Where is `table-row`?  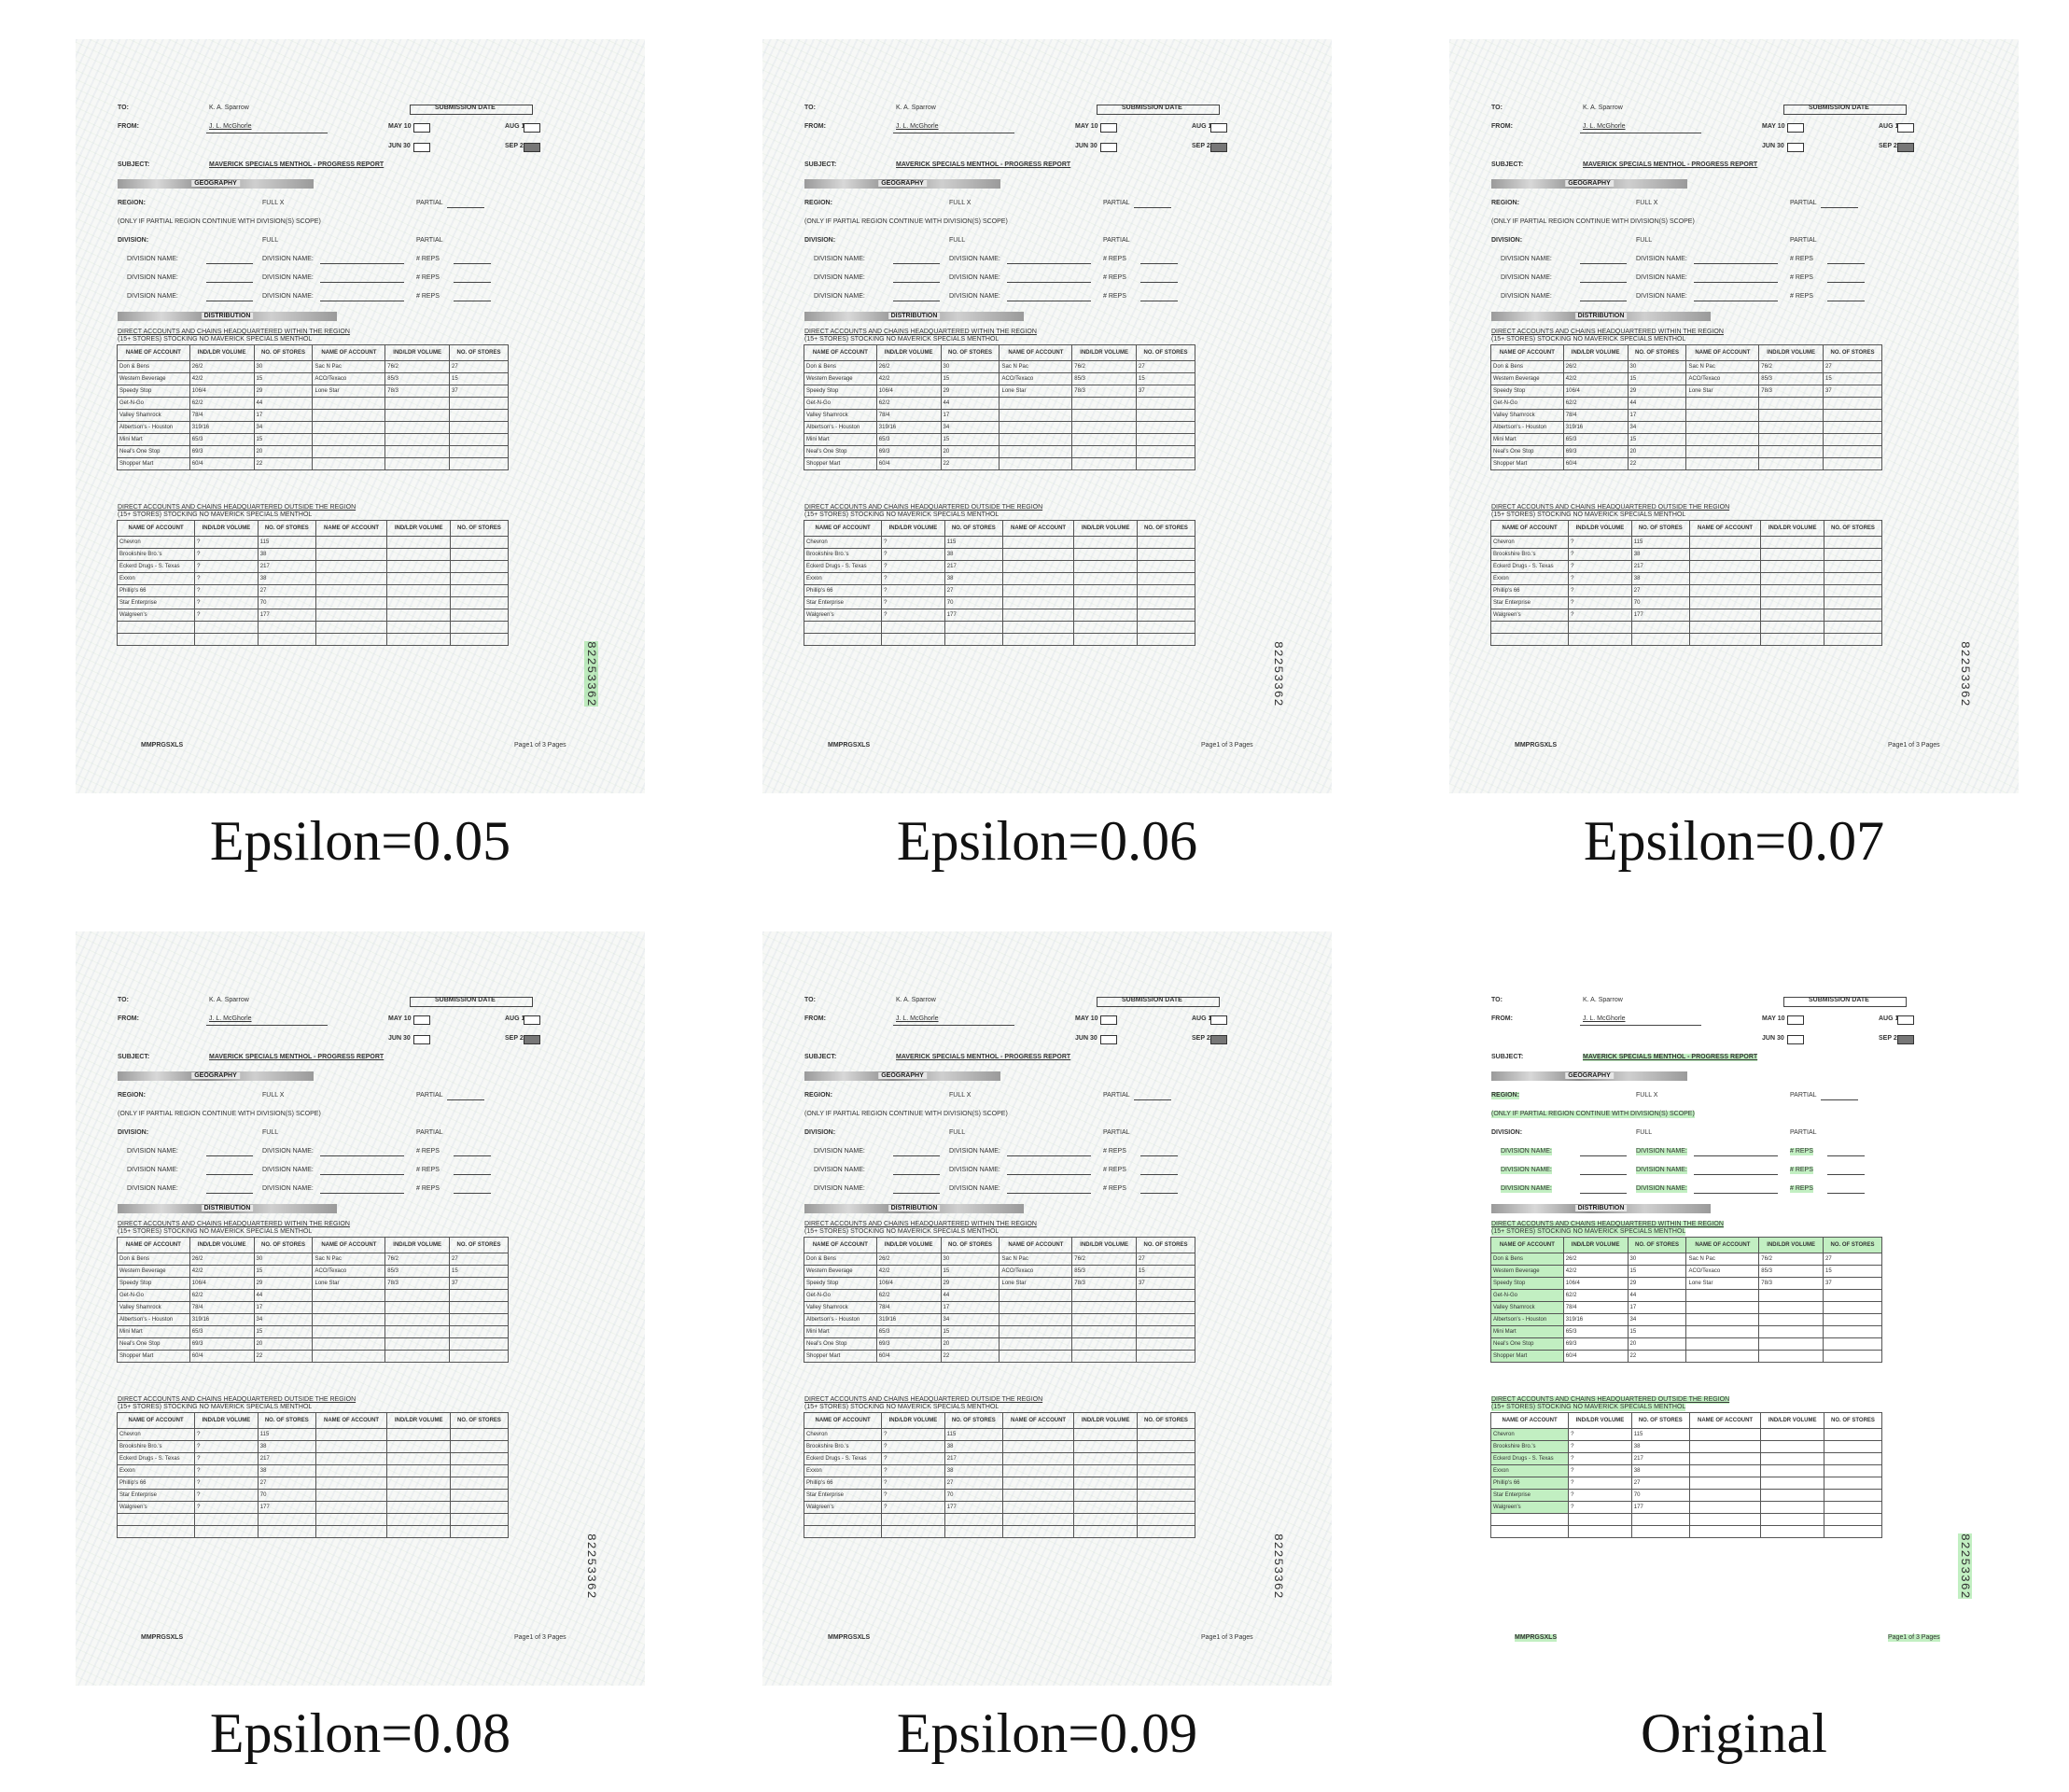
table-row is located at coordinates (999, 1519).